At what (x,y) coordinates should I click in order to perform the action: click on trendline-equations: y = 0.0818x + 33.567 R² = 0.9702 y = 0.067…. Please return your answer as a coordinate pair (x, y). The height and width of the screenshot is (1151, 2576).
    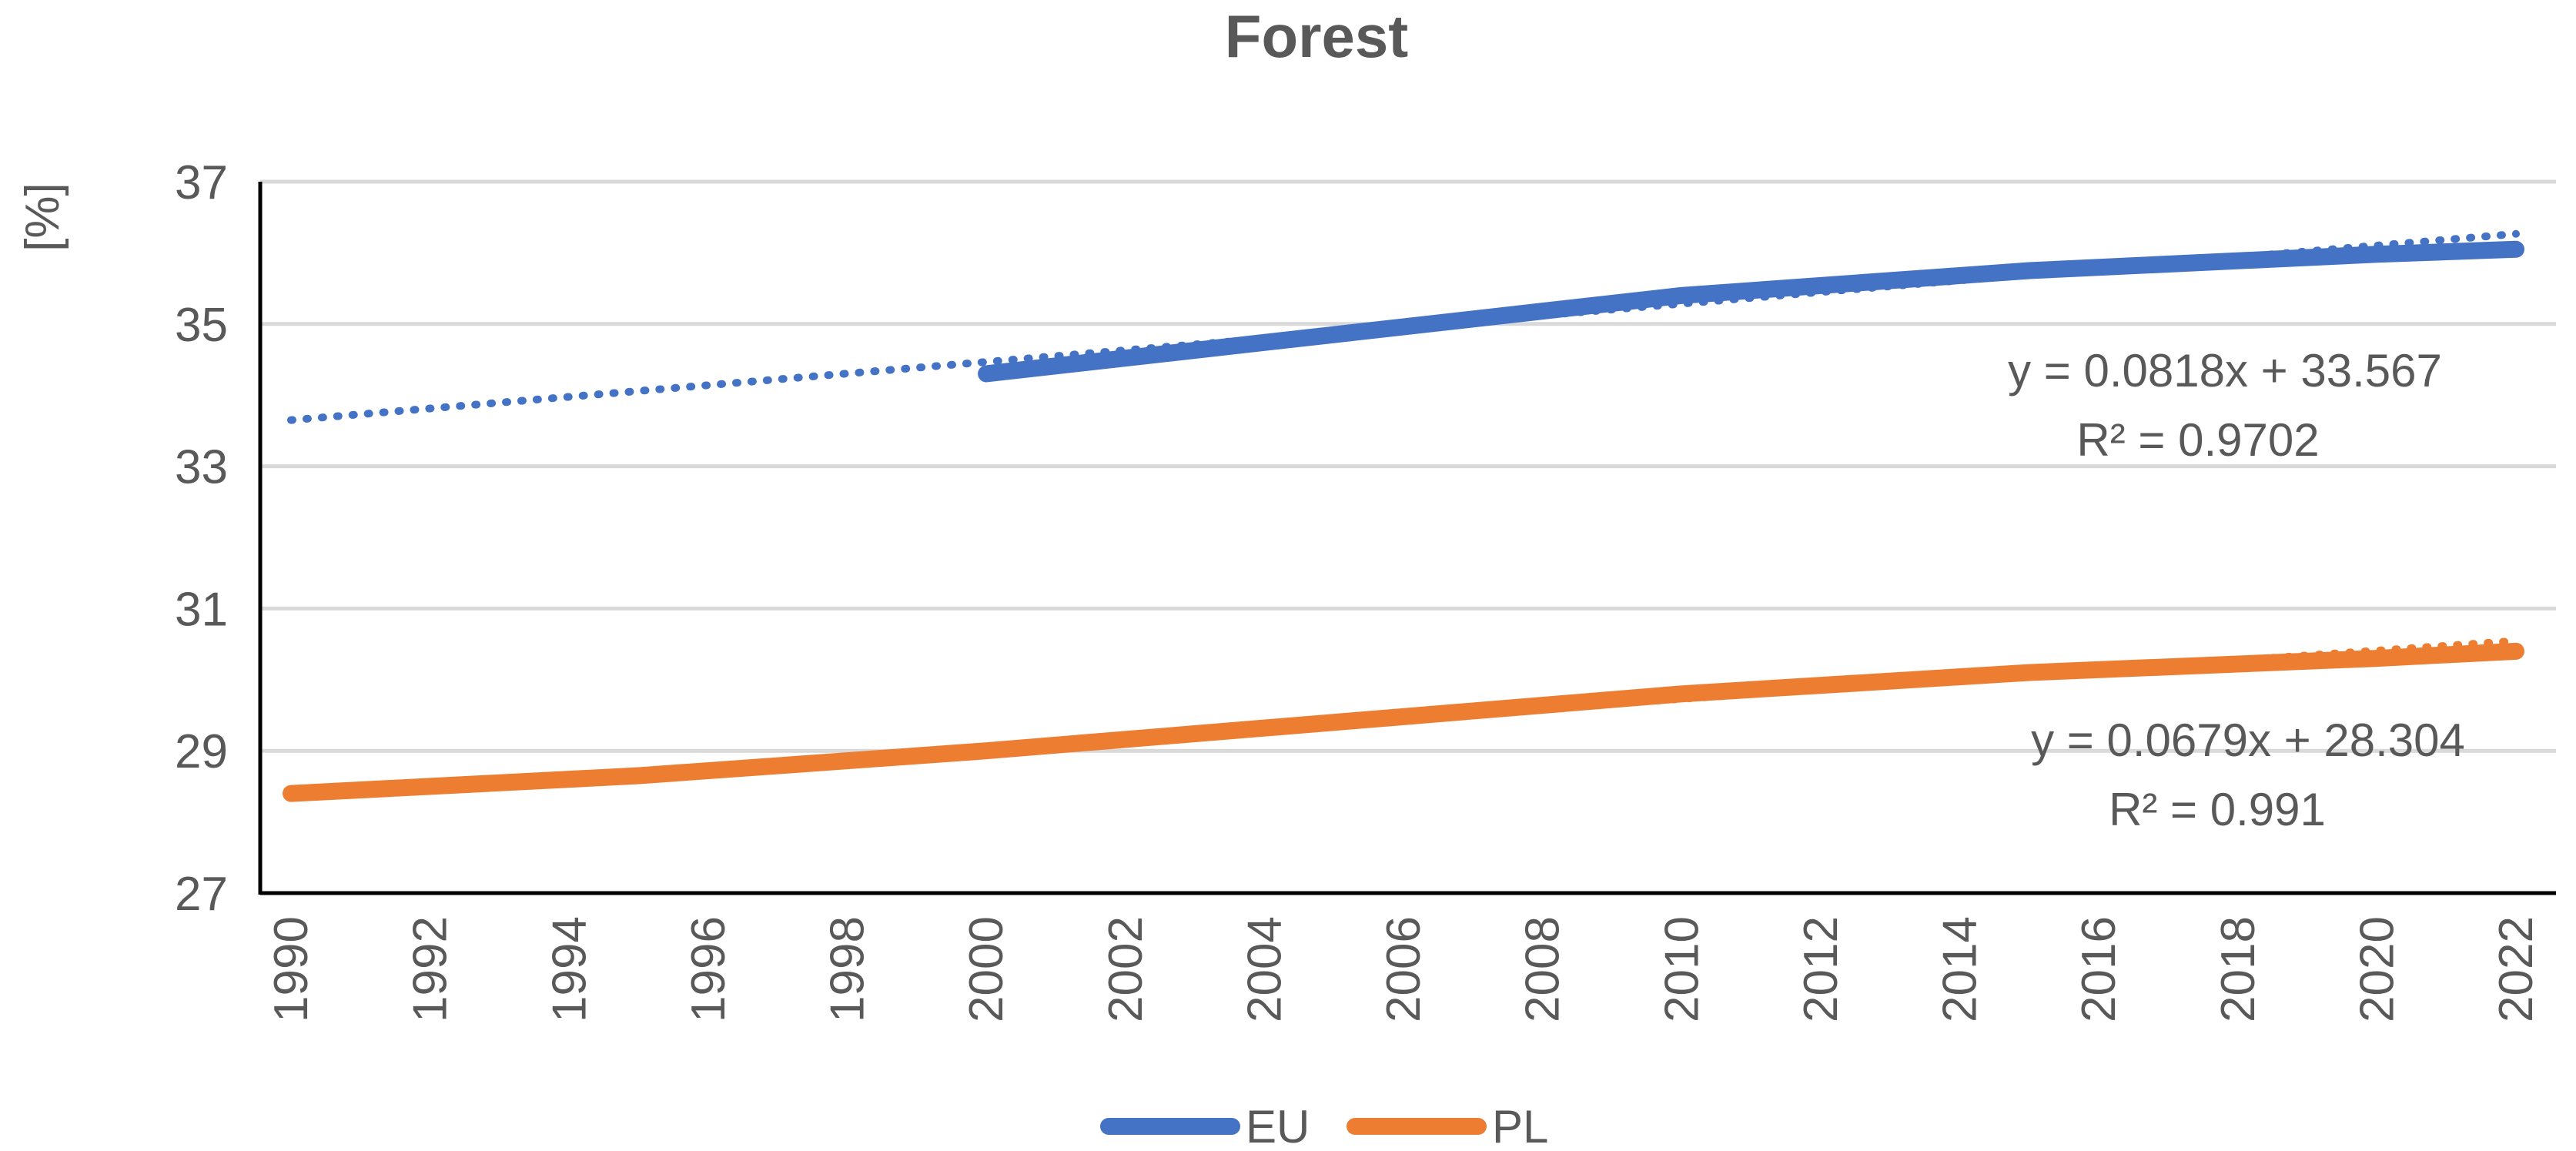
    Looking at the image, I should click on (2236, 590).